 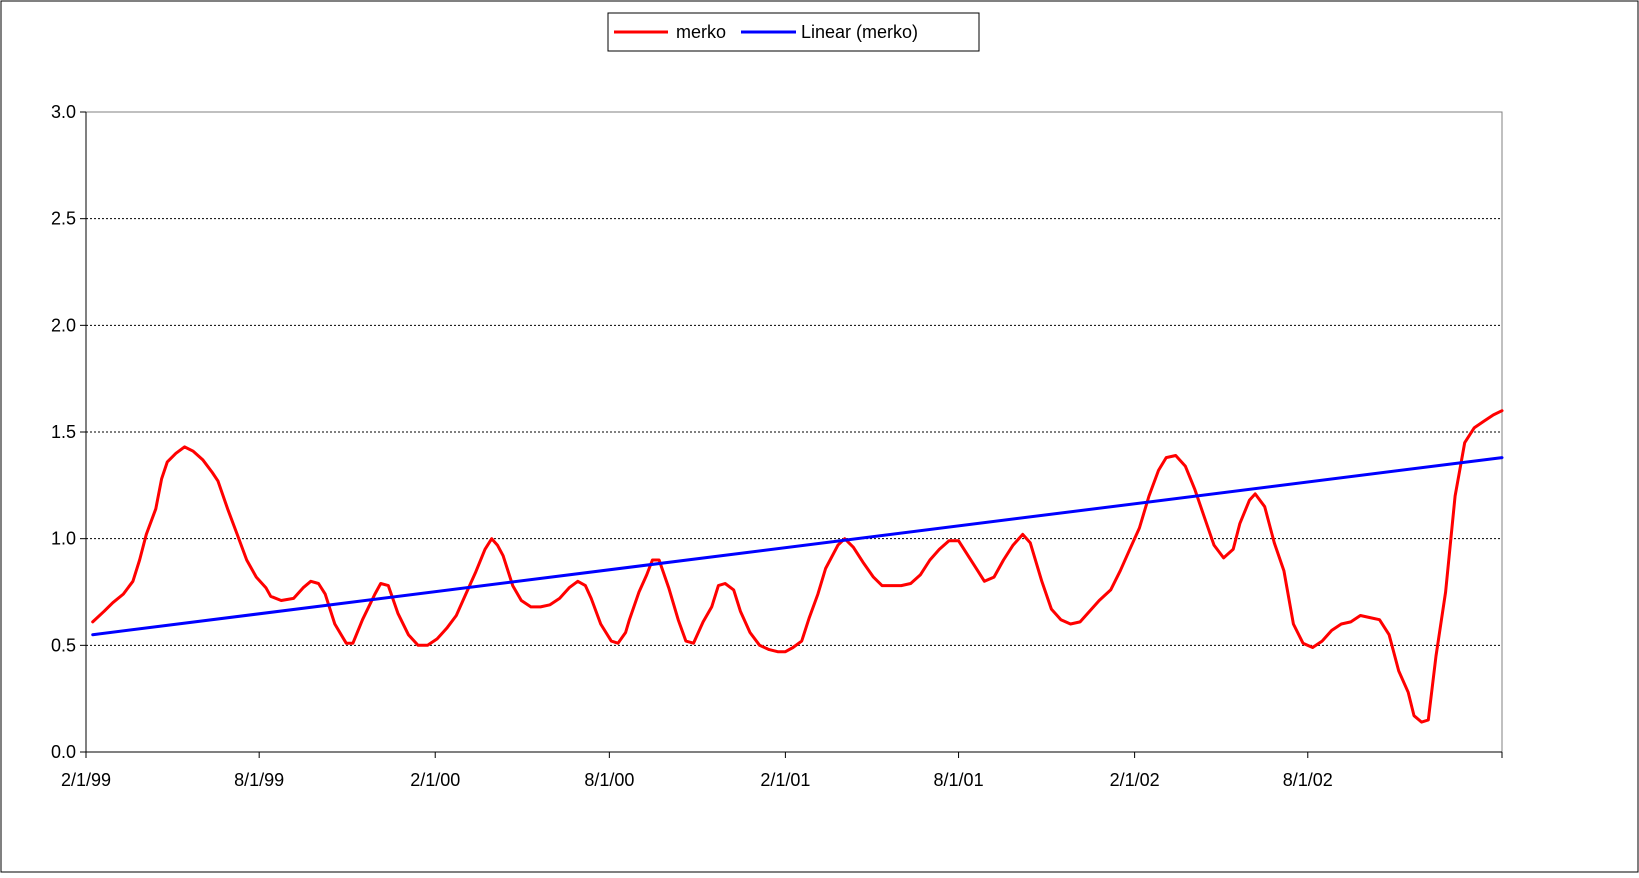 What do you see at coordinates (959, 780) in the screenshot?
I see `x-tick-label: 8/1/01` at bounding box center [959, 780].